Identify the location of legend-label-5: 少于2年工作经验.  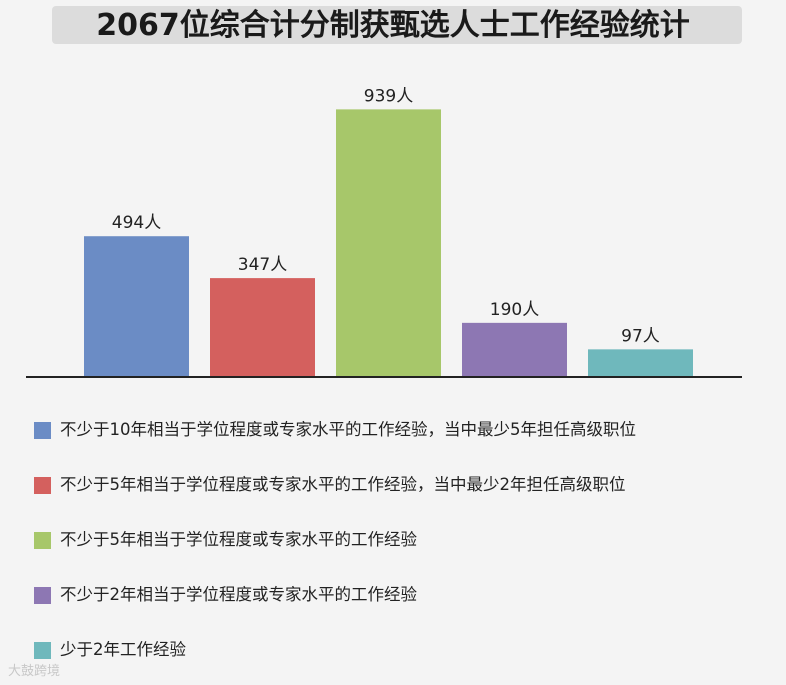
(123, 649).